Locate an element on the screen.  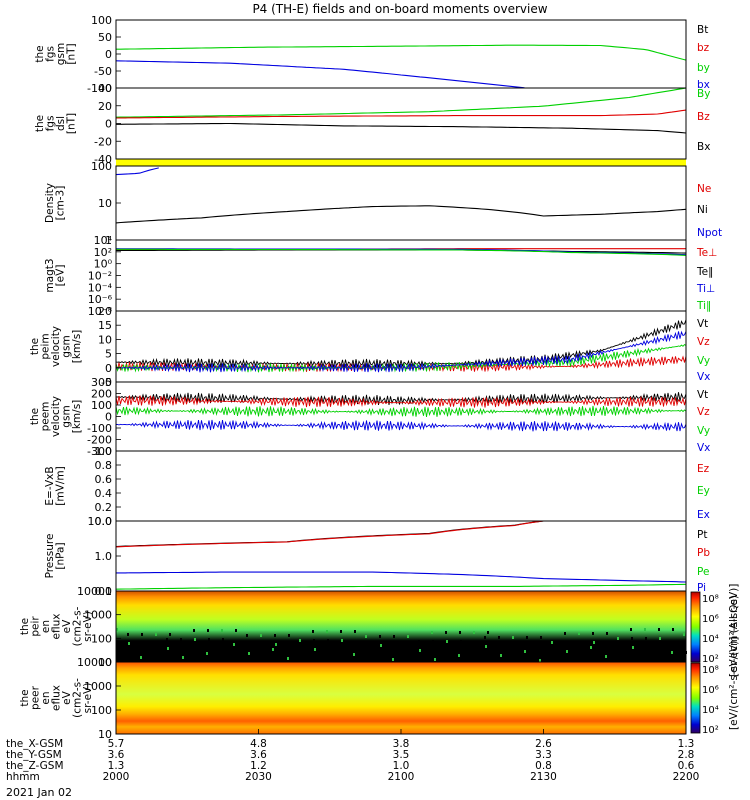
legend-peem_velocity-3: Vx is located at coordinates (703, 448).